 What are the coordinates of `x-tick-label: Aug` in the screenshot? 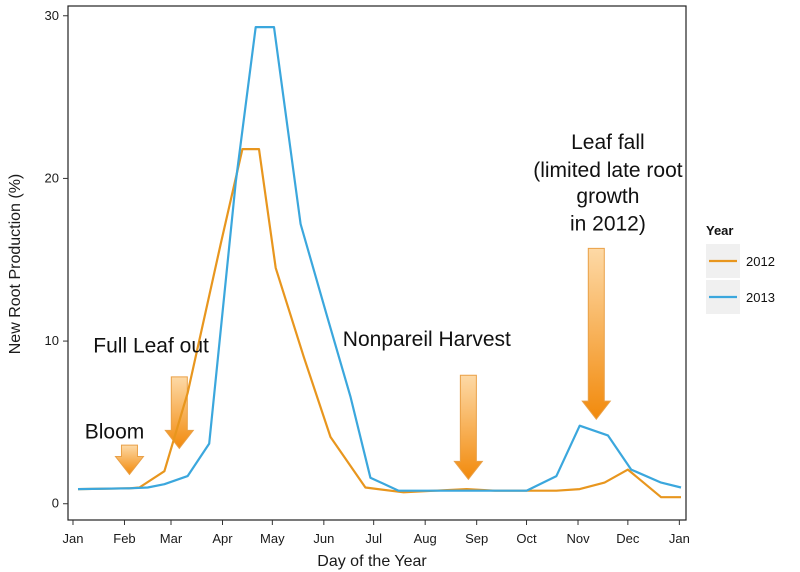 It's located at (425, 538).